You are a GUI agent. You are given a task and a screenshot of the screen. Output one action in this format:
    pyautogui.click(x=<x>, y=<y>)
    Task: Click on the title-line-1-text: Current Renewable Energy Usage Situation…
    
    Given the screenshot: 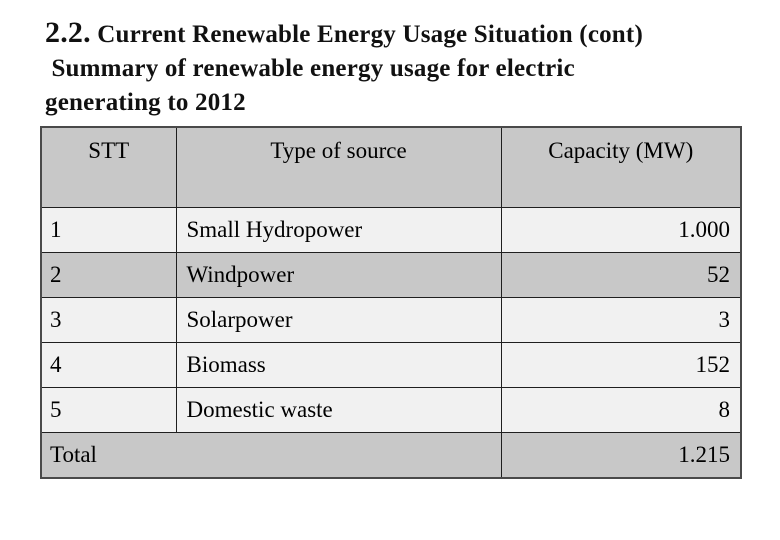 What is the action you would take?
    pyautogui.click(x=366, y=34)
    